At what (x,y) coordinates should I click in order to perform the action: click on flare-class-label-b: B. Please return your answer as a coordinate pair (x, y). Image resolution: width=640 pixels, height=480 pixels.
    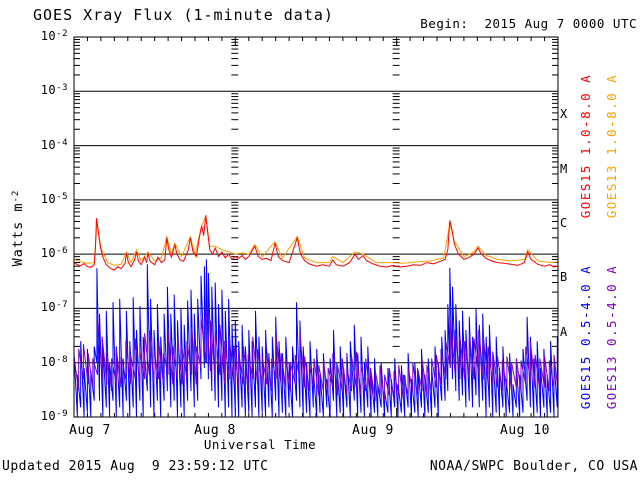
    Looking at the image, I should click on (564, 277).